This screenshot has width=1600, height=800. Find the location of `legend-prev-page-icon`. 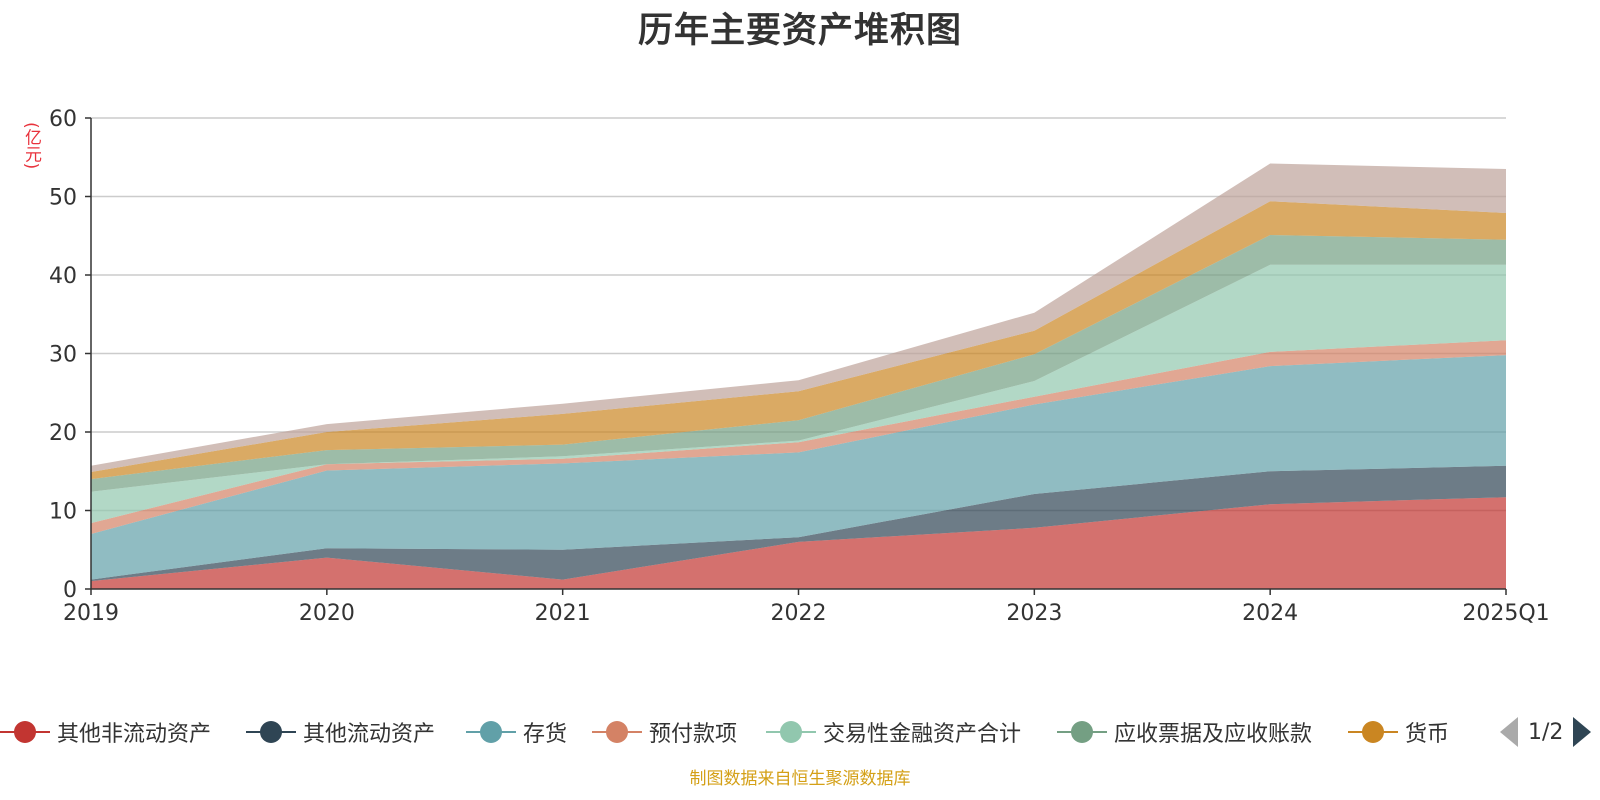

legend-prev-page-icon is located at coordinates (1509, 732).